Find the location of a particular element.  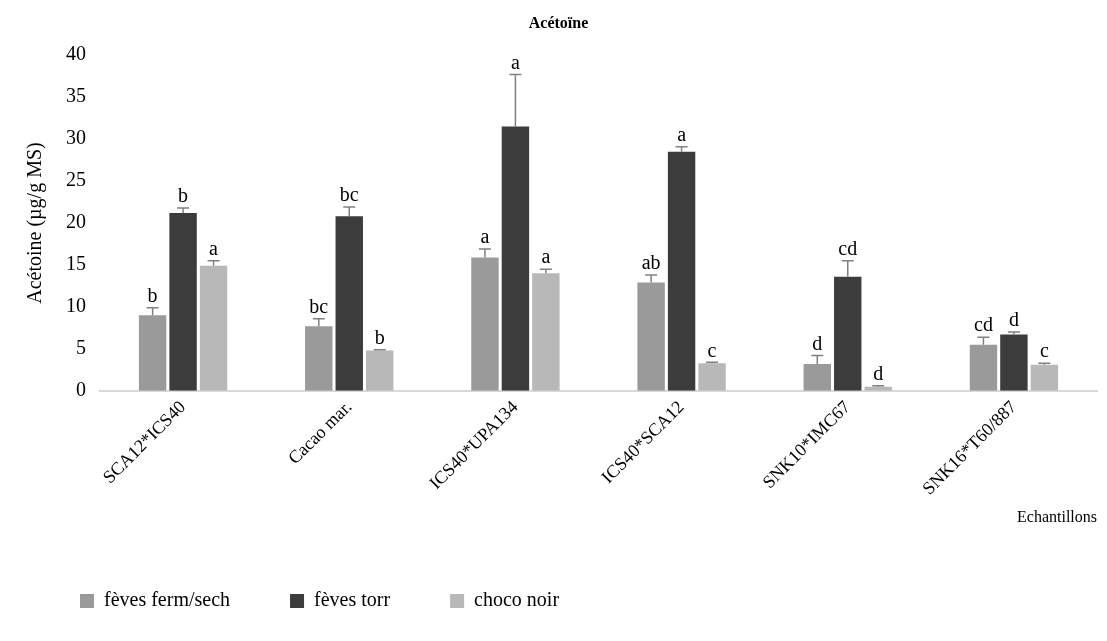

y-tick-label: 40 is located at coordinates (76, 53).